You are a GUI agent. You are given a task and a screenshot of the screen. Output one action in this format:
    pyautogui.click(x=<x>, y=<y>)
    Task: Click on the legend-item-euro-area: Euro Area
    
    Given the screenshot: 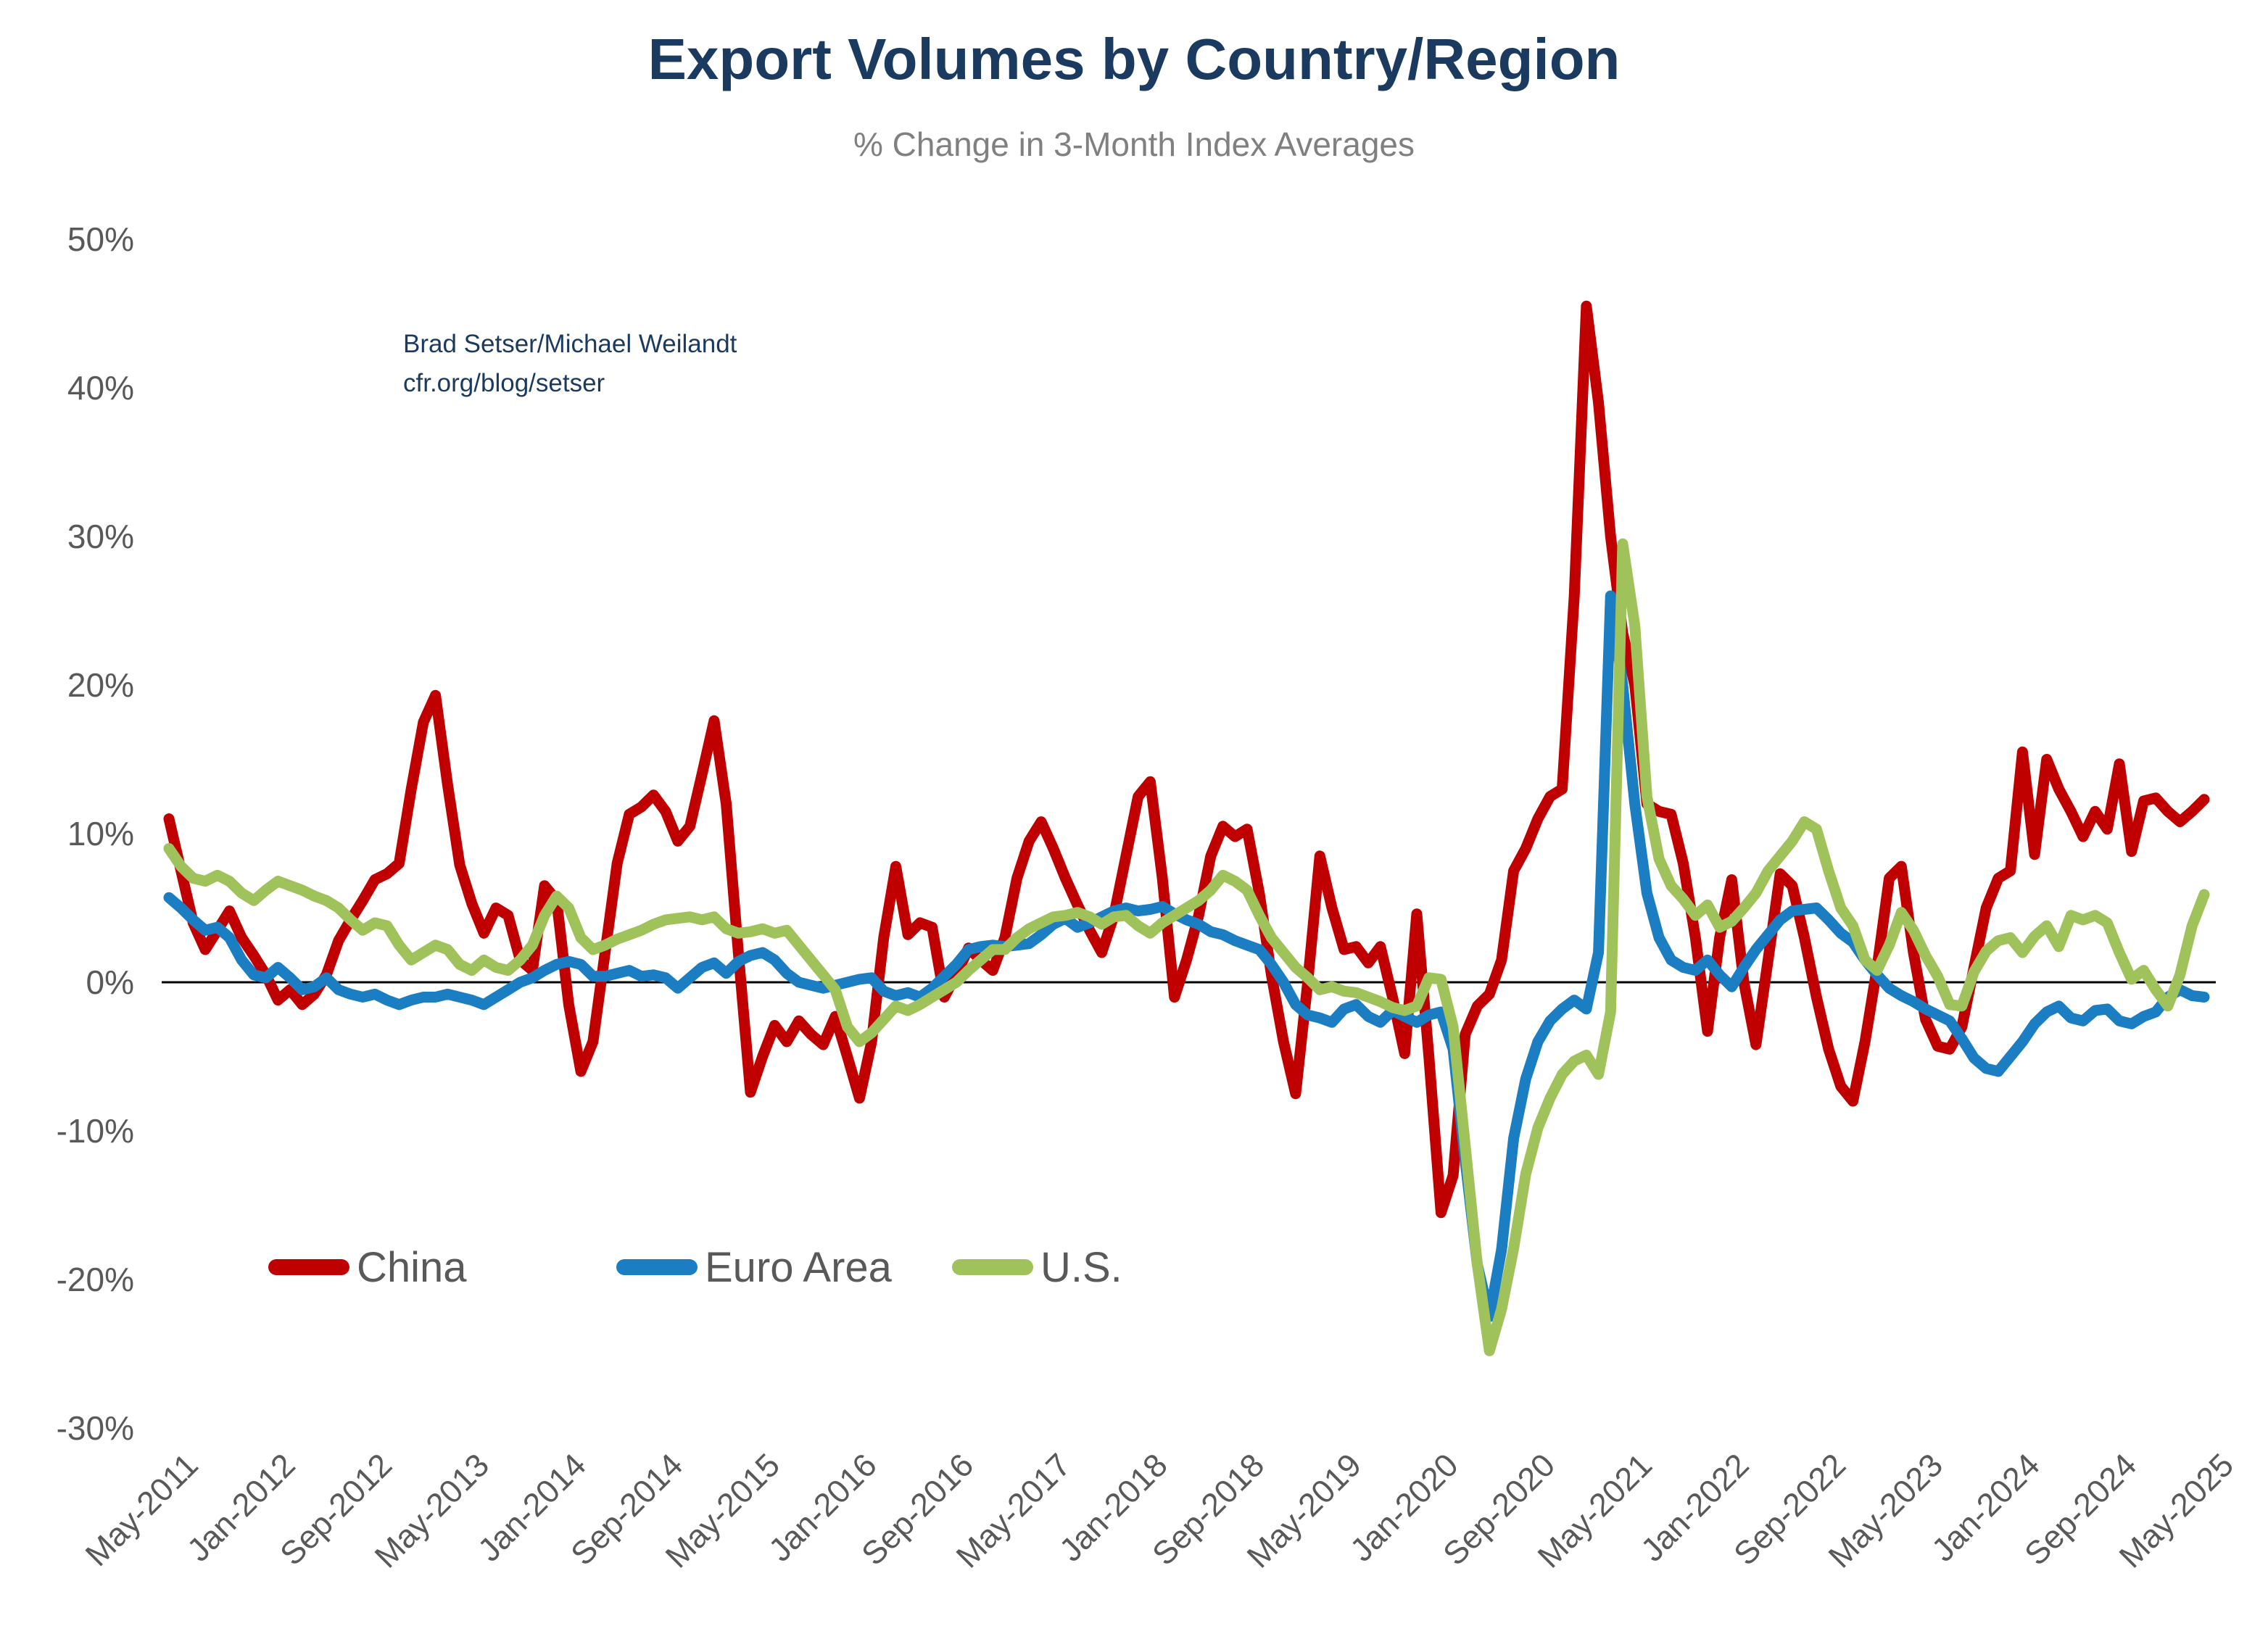 What is the action you would take?
    pyautogui.click(x=754, y=1267)
    